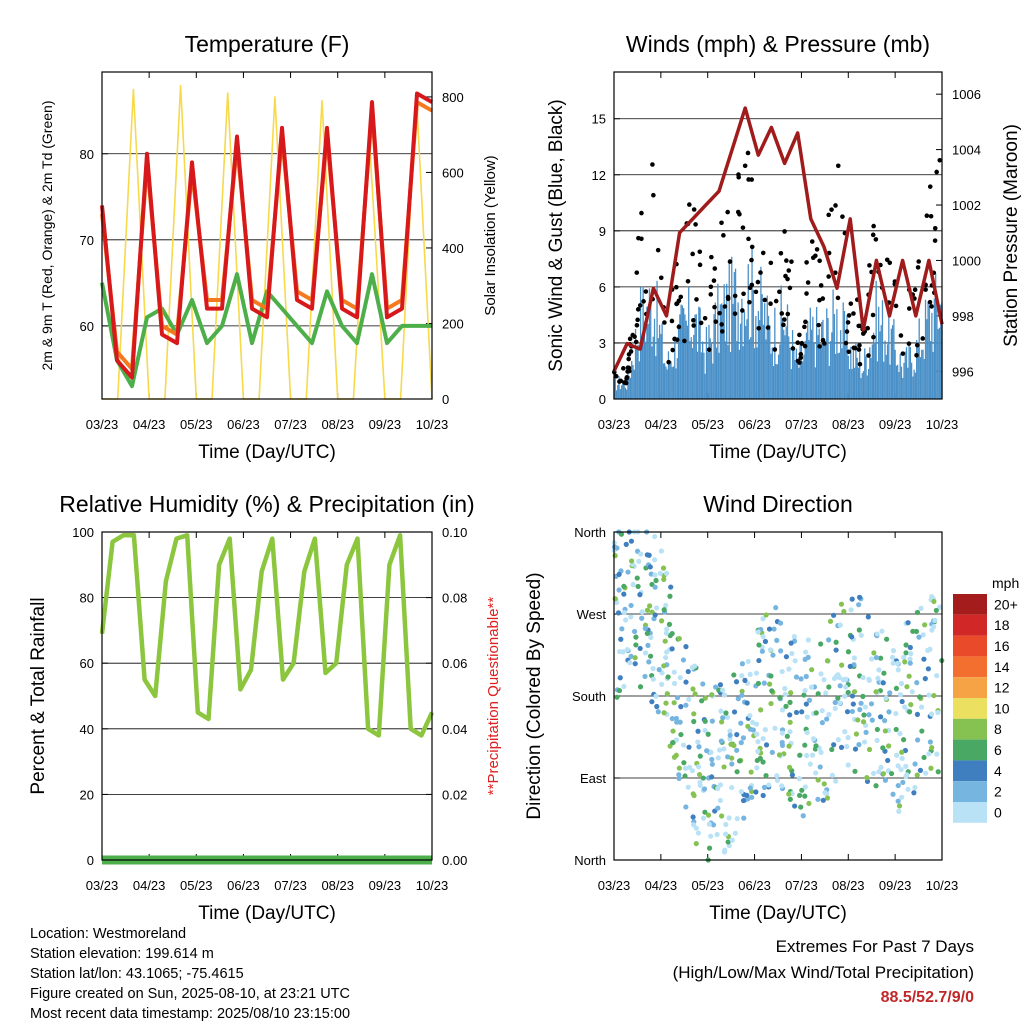 This screenshot has height=1024, width=1024. What do you see at coordinates (778, 239) in the screenshot?
I see `pressure-line` at bounding box center [778, 239].